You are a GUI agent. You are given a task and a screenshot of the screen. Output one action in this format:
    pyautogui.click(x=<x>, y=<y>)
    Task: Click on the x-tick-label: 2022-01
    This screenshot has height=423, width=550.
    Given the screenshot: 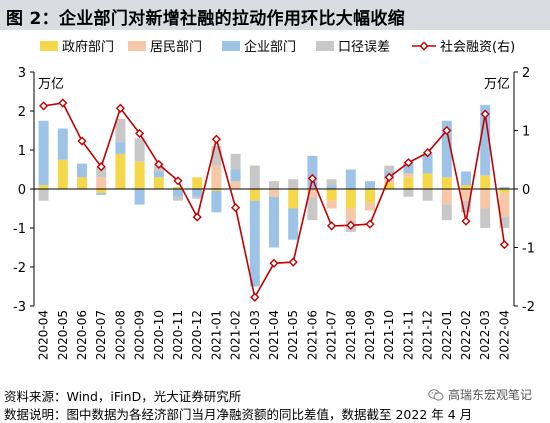 What is the action you would take?
    pyautogui.click(x=447, y=335)
    